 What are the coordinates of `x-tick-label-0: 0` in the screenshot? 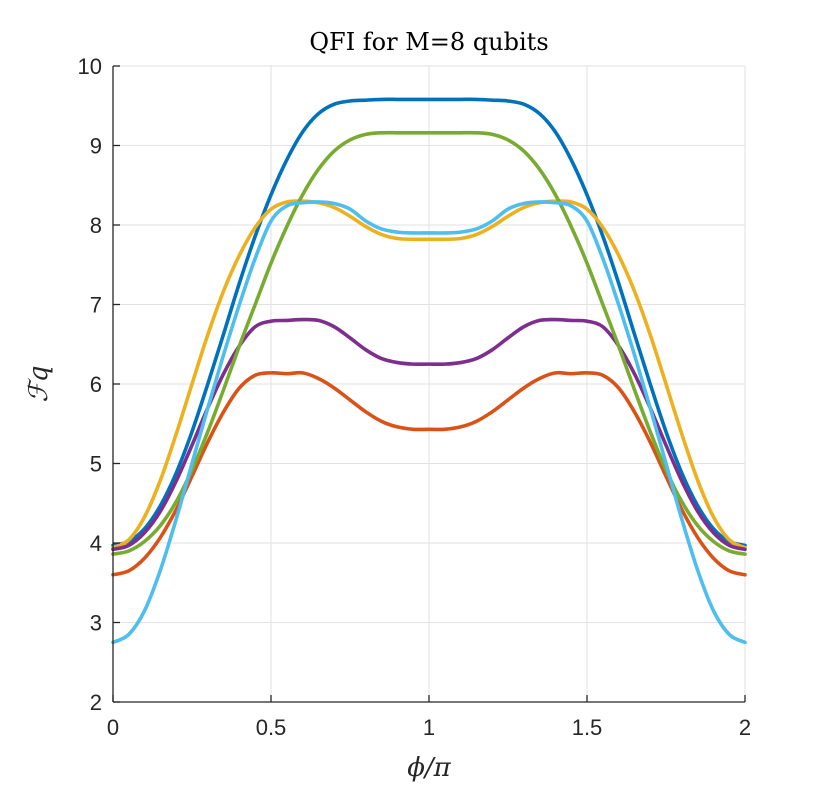 It's located at (113, 727).